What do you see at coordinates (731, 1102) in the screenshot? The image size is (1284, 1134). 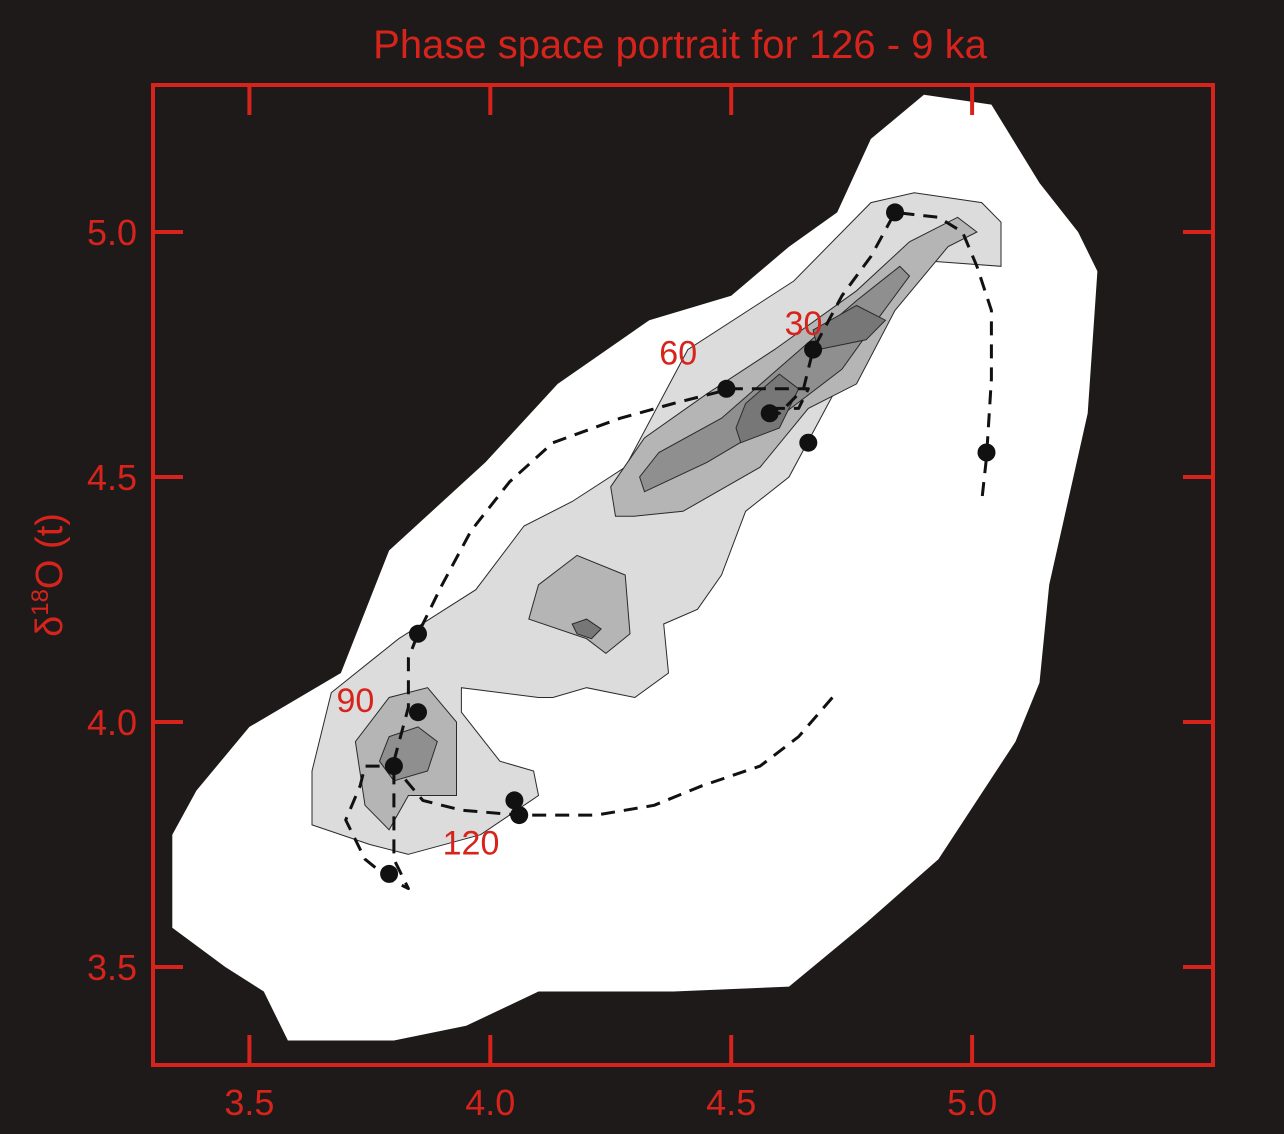 I see `x-tick-label-2: 4.5` at bounding box center [731, 1102].